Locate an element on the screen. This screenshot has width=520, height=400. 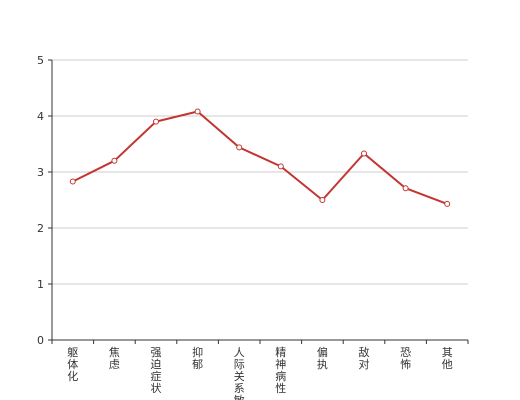
y-tick-labels: 0 1 2 3 4 5 is located at coordinates (40, 200).